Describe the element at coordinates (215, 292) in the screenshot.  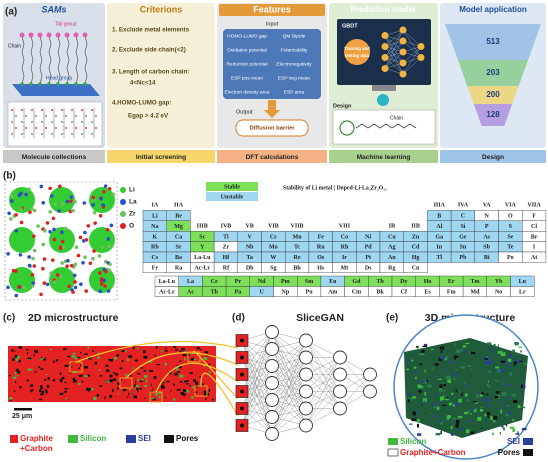
I see `element-symbol: Th` at that location.